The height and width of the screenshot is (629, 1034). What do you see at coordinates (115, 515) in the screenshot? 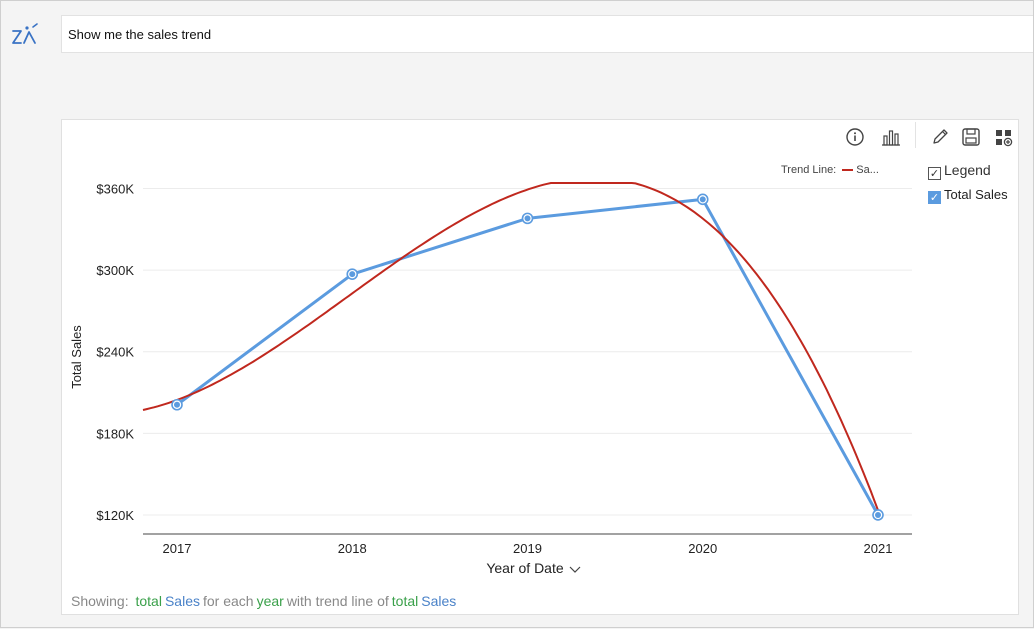
I see `y-tick-label: $120K` at bounding box center [115, 515].